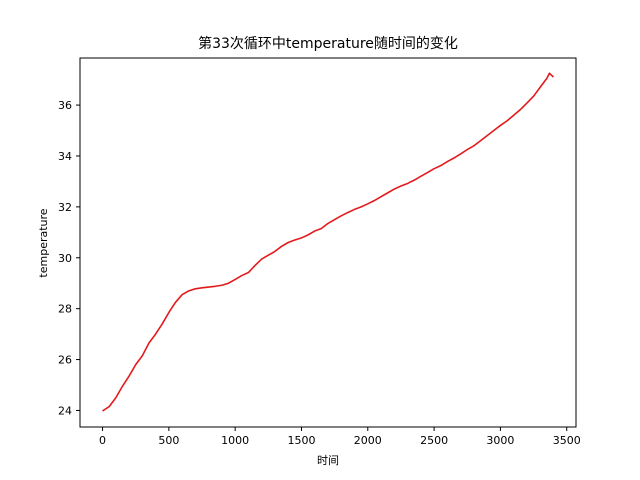 The height and width of the screenshot is (480, 640). Describe the element at coordinates (43, 242) in the screenshot. I see `y-axis-label: temperature` at that location.